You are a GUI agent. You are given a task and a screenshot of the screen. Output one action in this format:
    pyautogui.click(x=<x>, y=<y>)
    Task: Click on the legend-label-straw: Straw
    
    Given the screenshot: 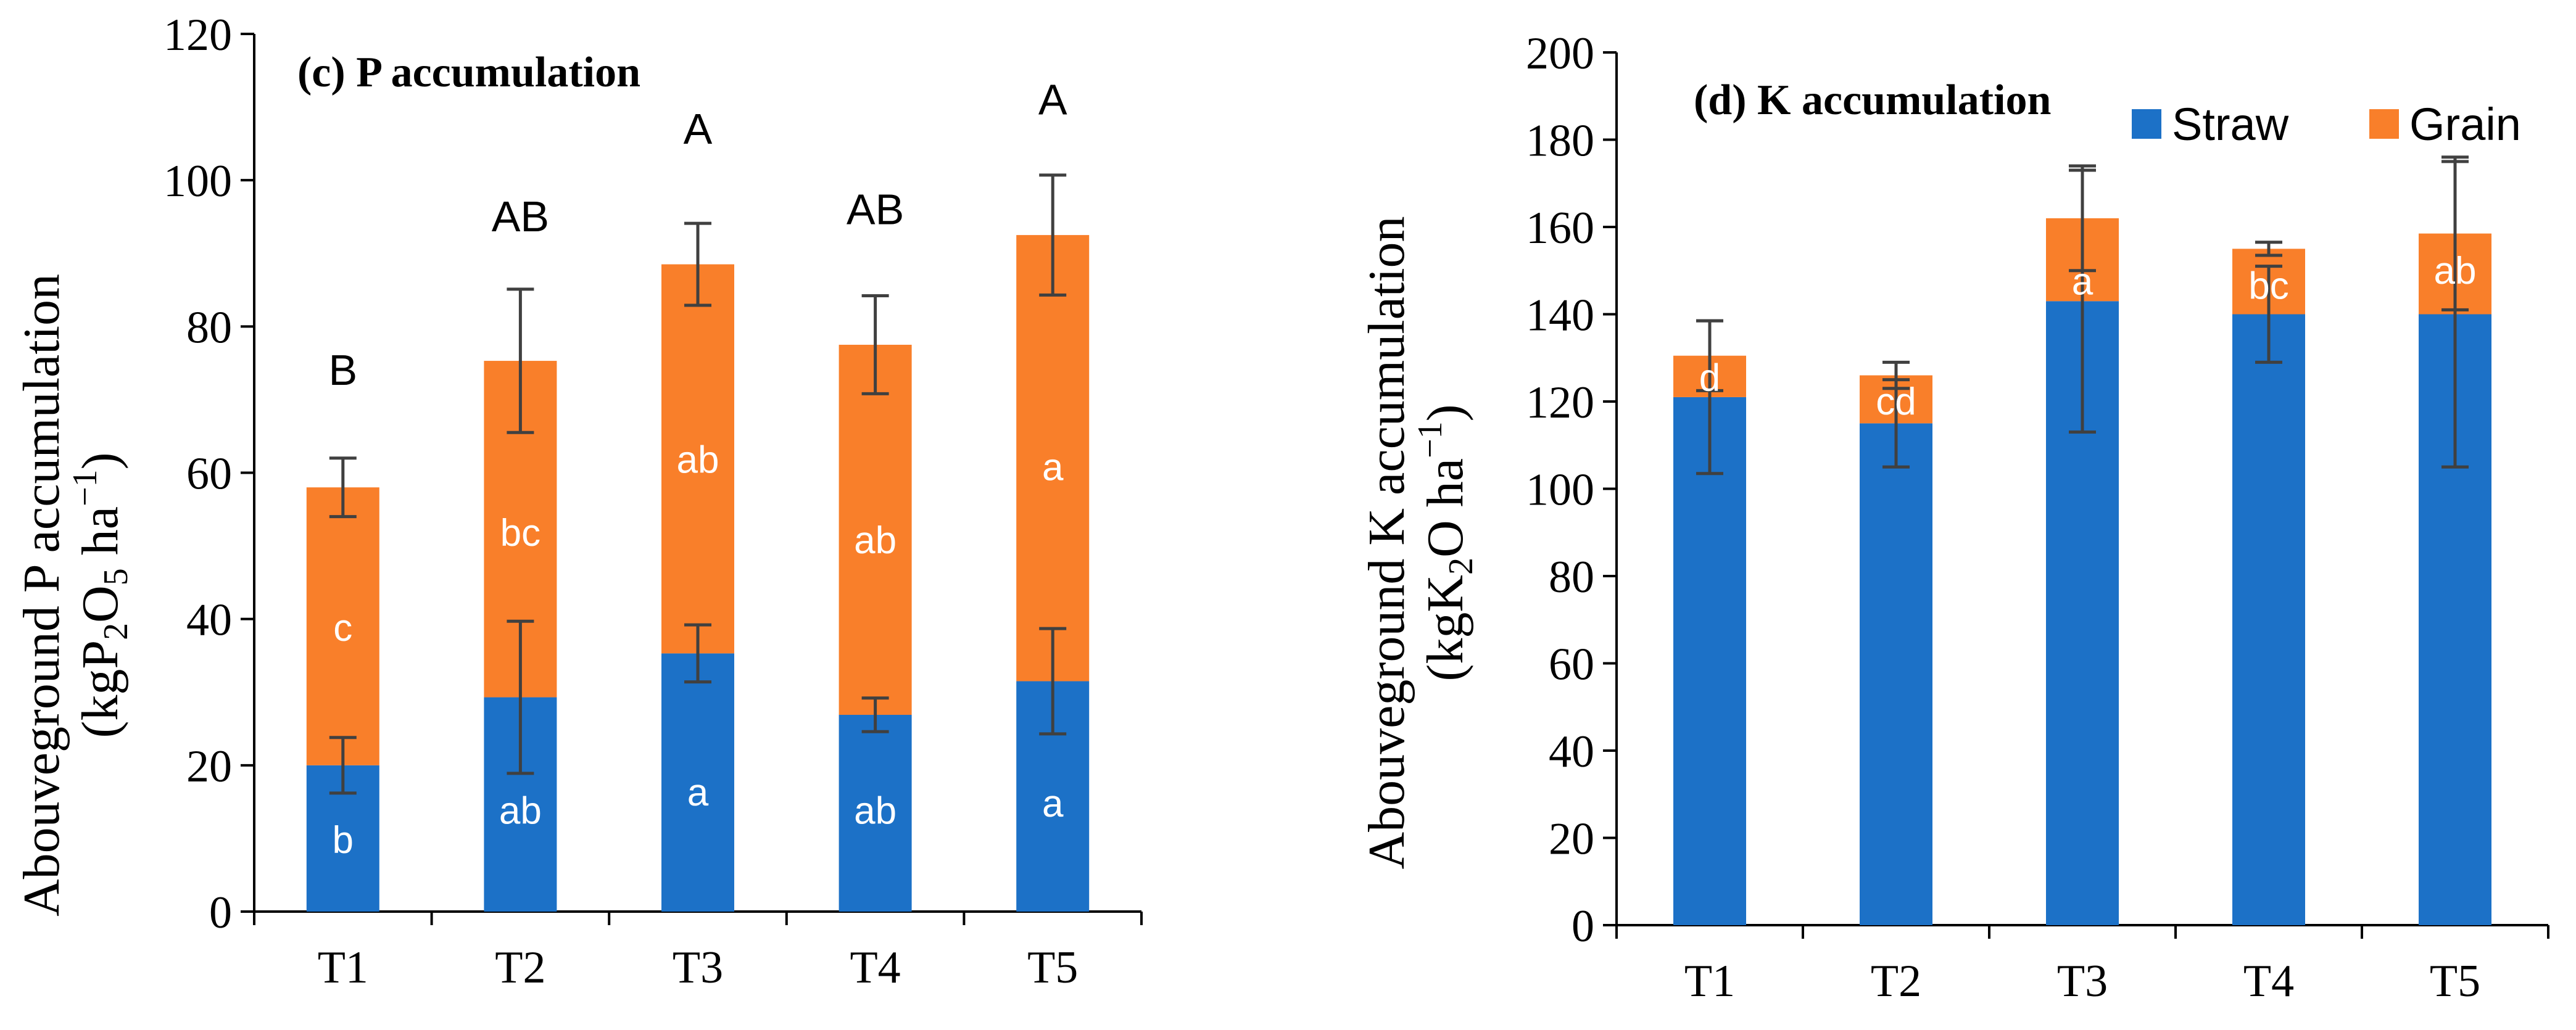 What is the action you would take?
    pyautogui.click(x=2230, y=124)
    